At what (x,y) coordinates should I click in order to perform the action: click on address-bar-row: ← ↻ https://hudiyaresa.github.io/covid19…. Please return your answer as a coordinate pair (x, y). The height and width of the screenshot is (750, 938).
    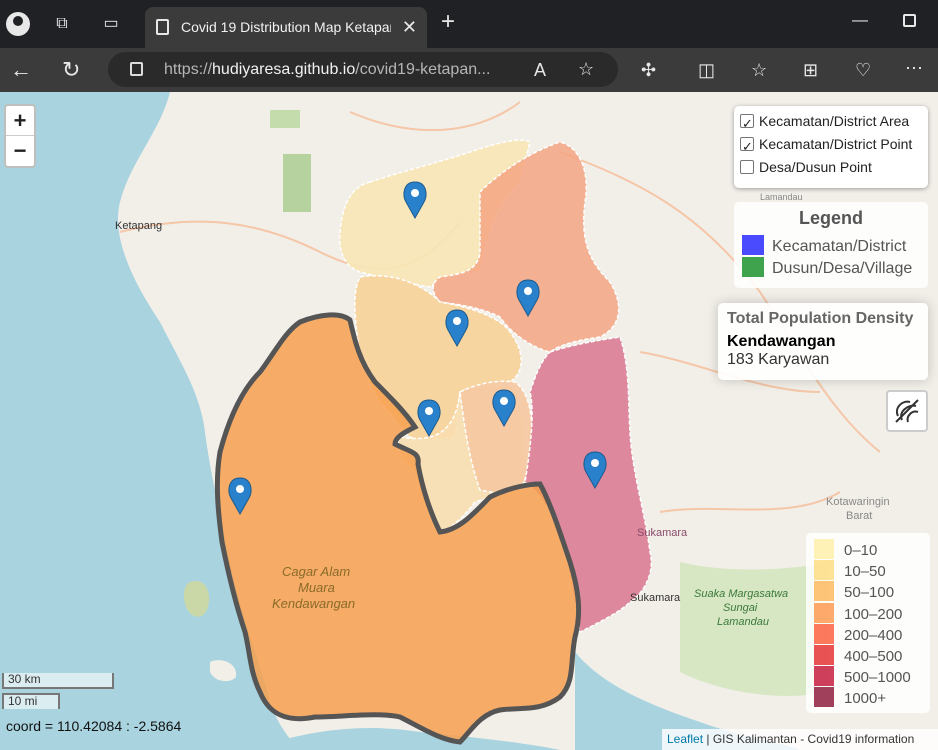
    Looking at the image, I should click on (469, 70).